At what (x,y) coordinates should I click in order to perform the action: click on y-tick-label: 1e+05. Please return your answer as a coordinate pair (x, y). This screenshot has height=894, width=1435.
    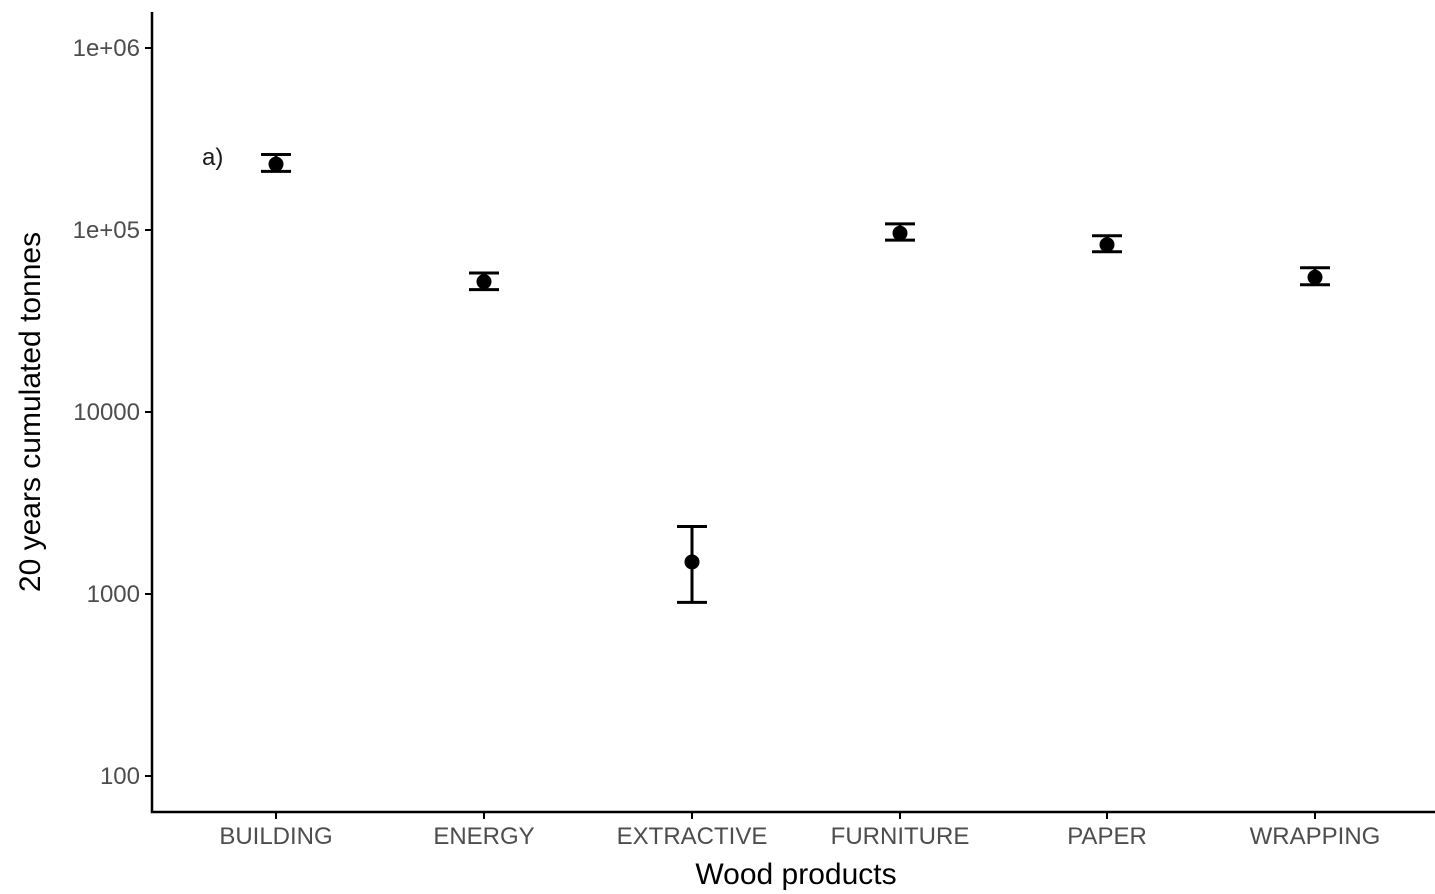
    Looking at the image, I should click on (106, 230).